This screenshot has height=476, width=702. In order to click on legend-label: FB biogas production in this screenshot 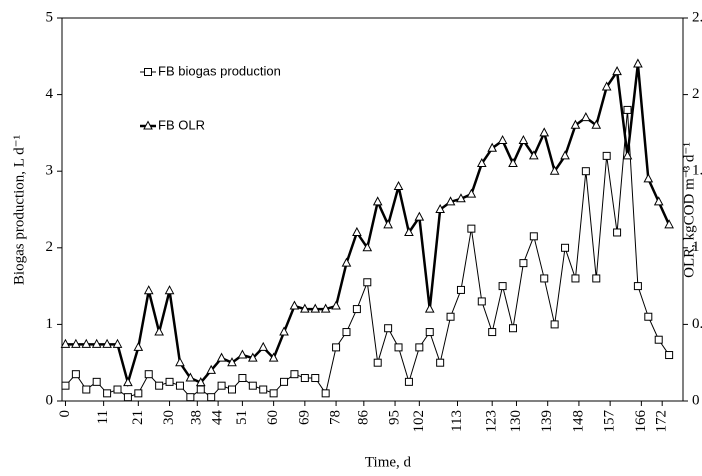, I will do `click(219, 70)`.